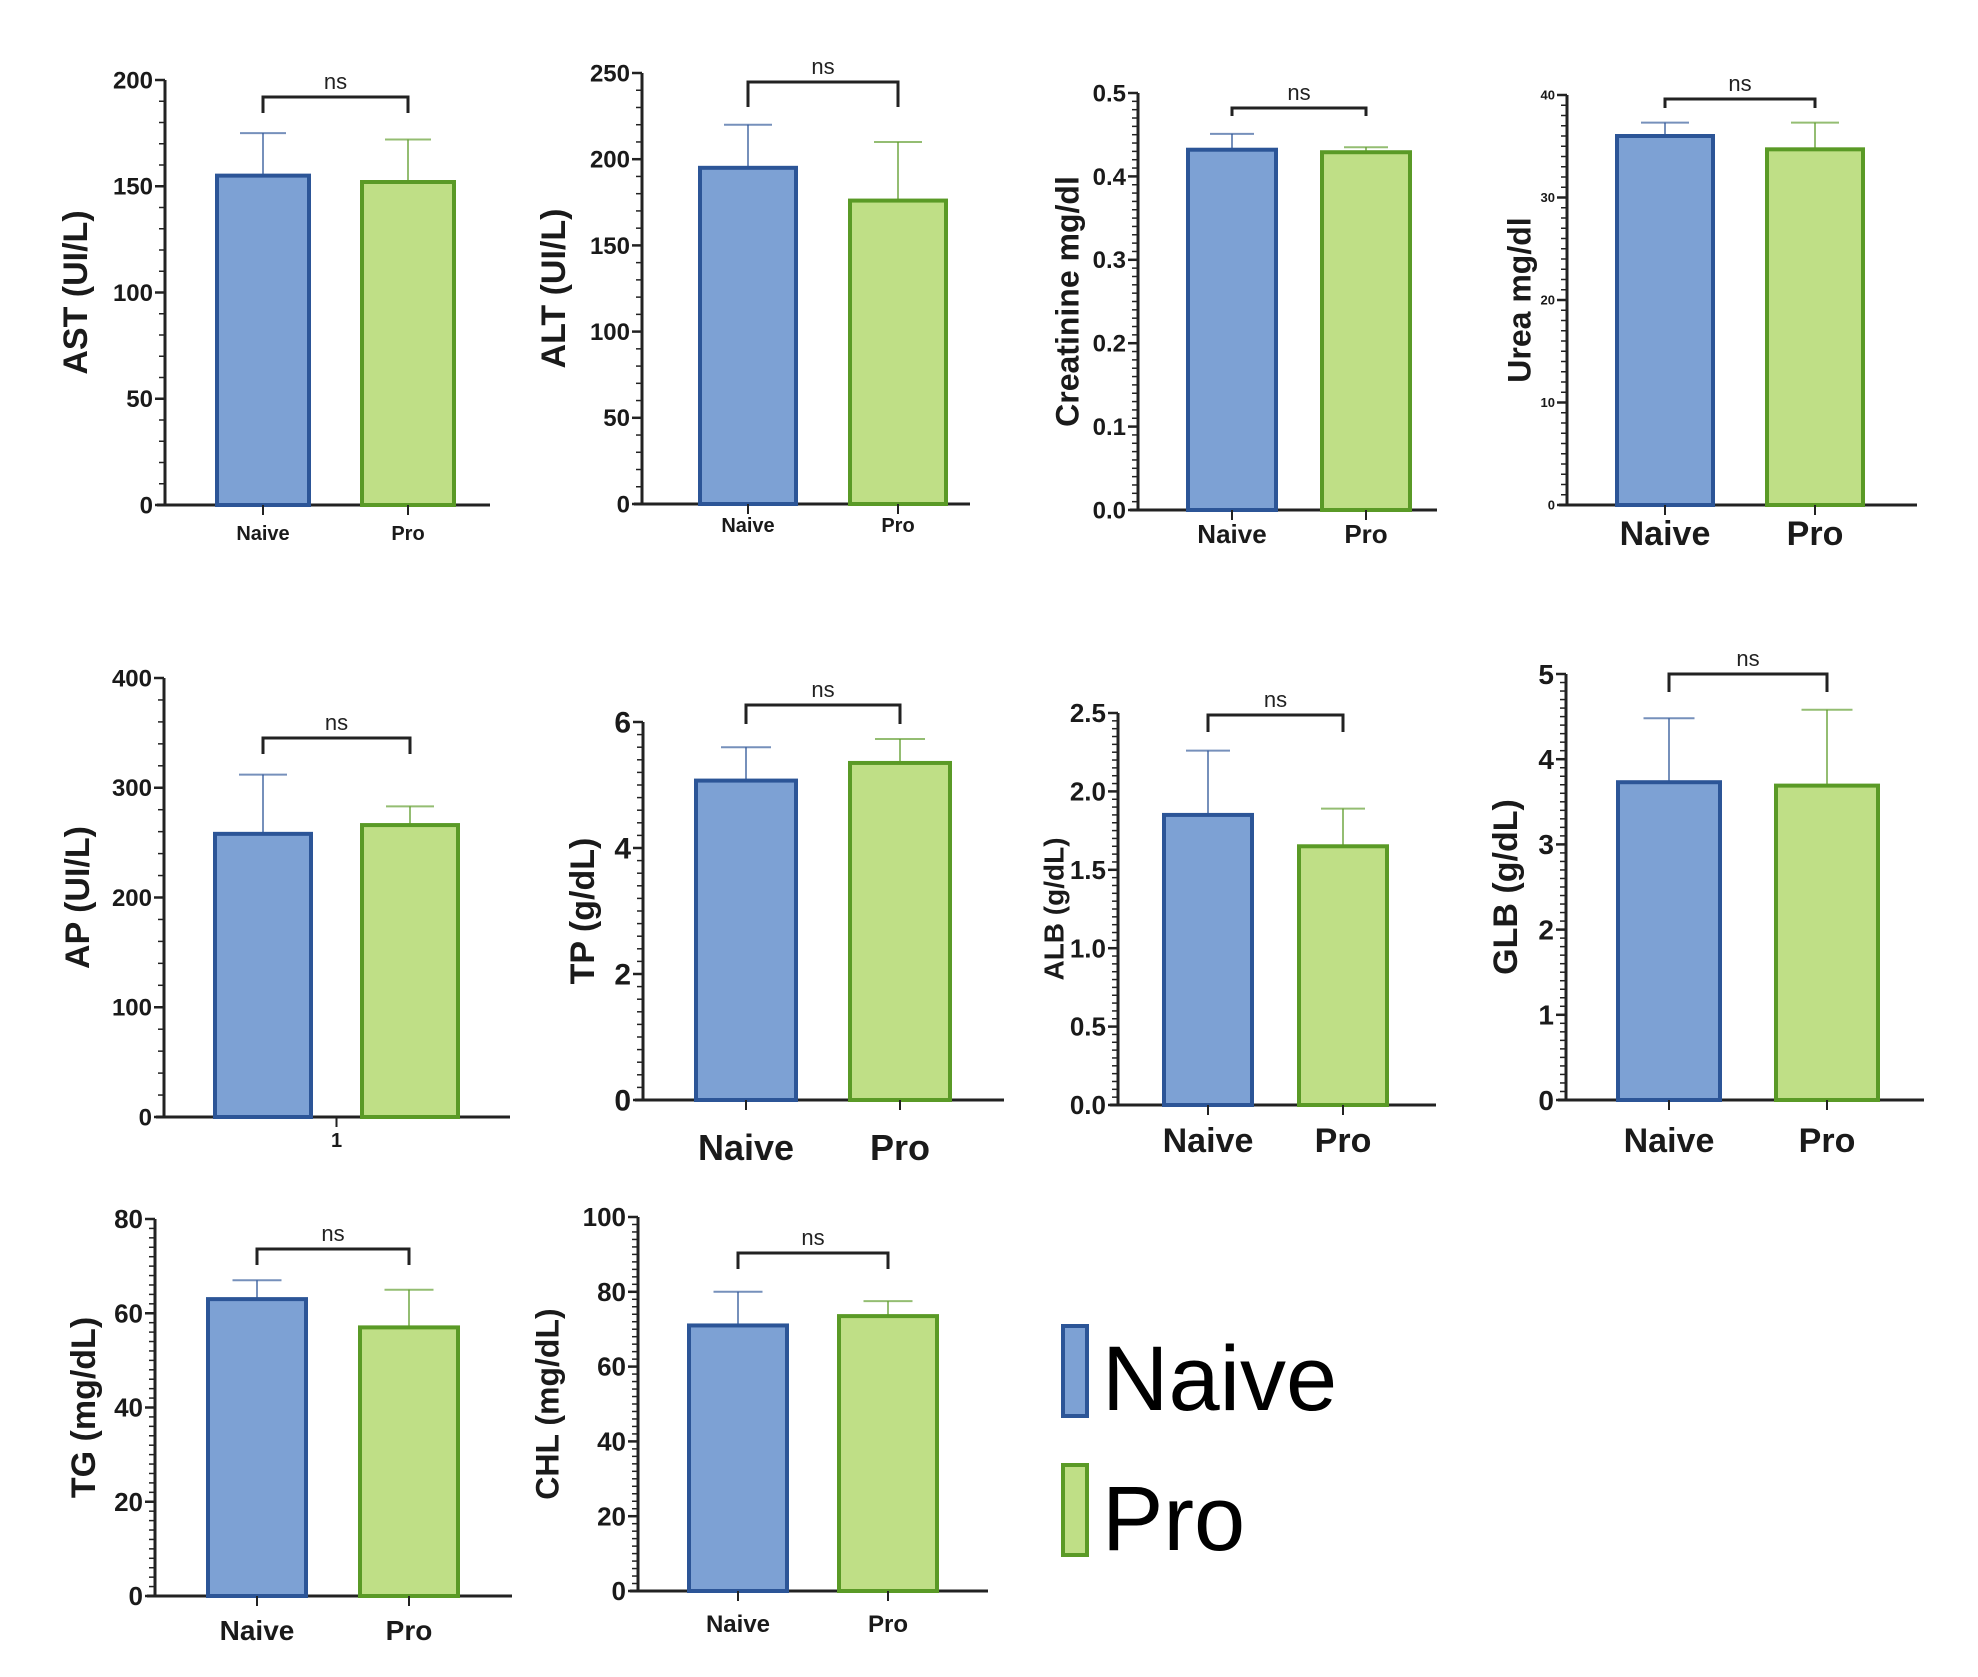  Describe the element at coordinates (622, 723) in the screenshot. I see `y-tick-label: 6` at that location.